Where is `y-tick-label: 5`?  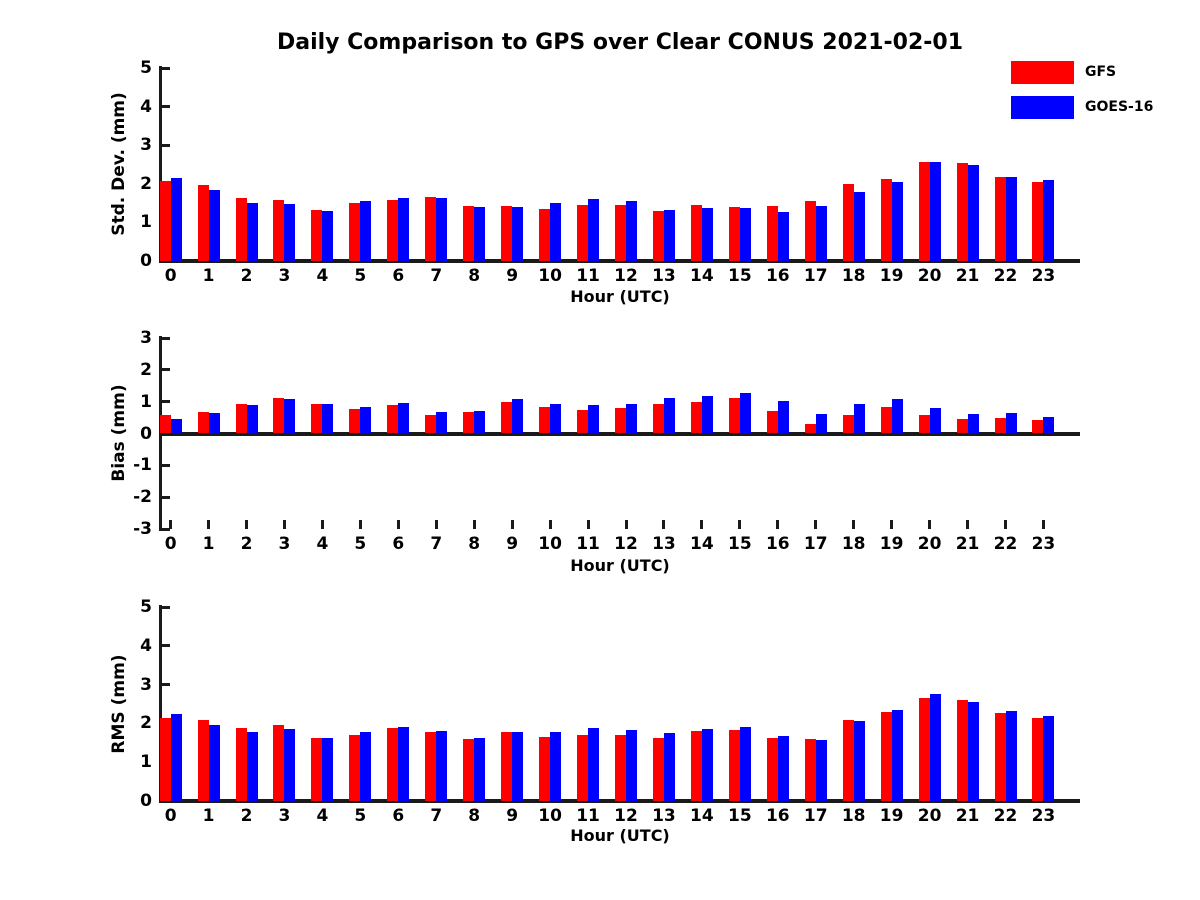 y-tick-label: 5 is located at coordinates (146, 607).